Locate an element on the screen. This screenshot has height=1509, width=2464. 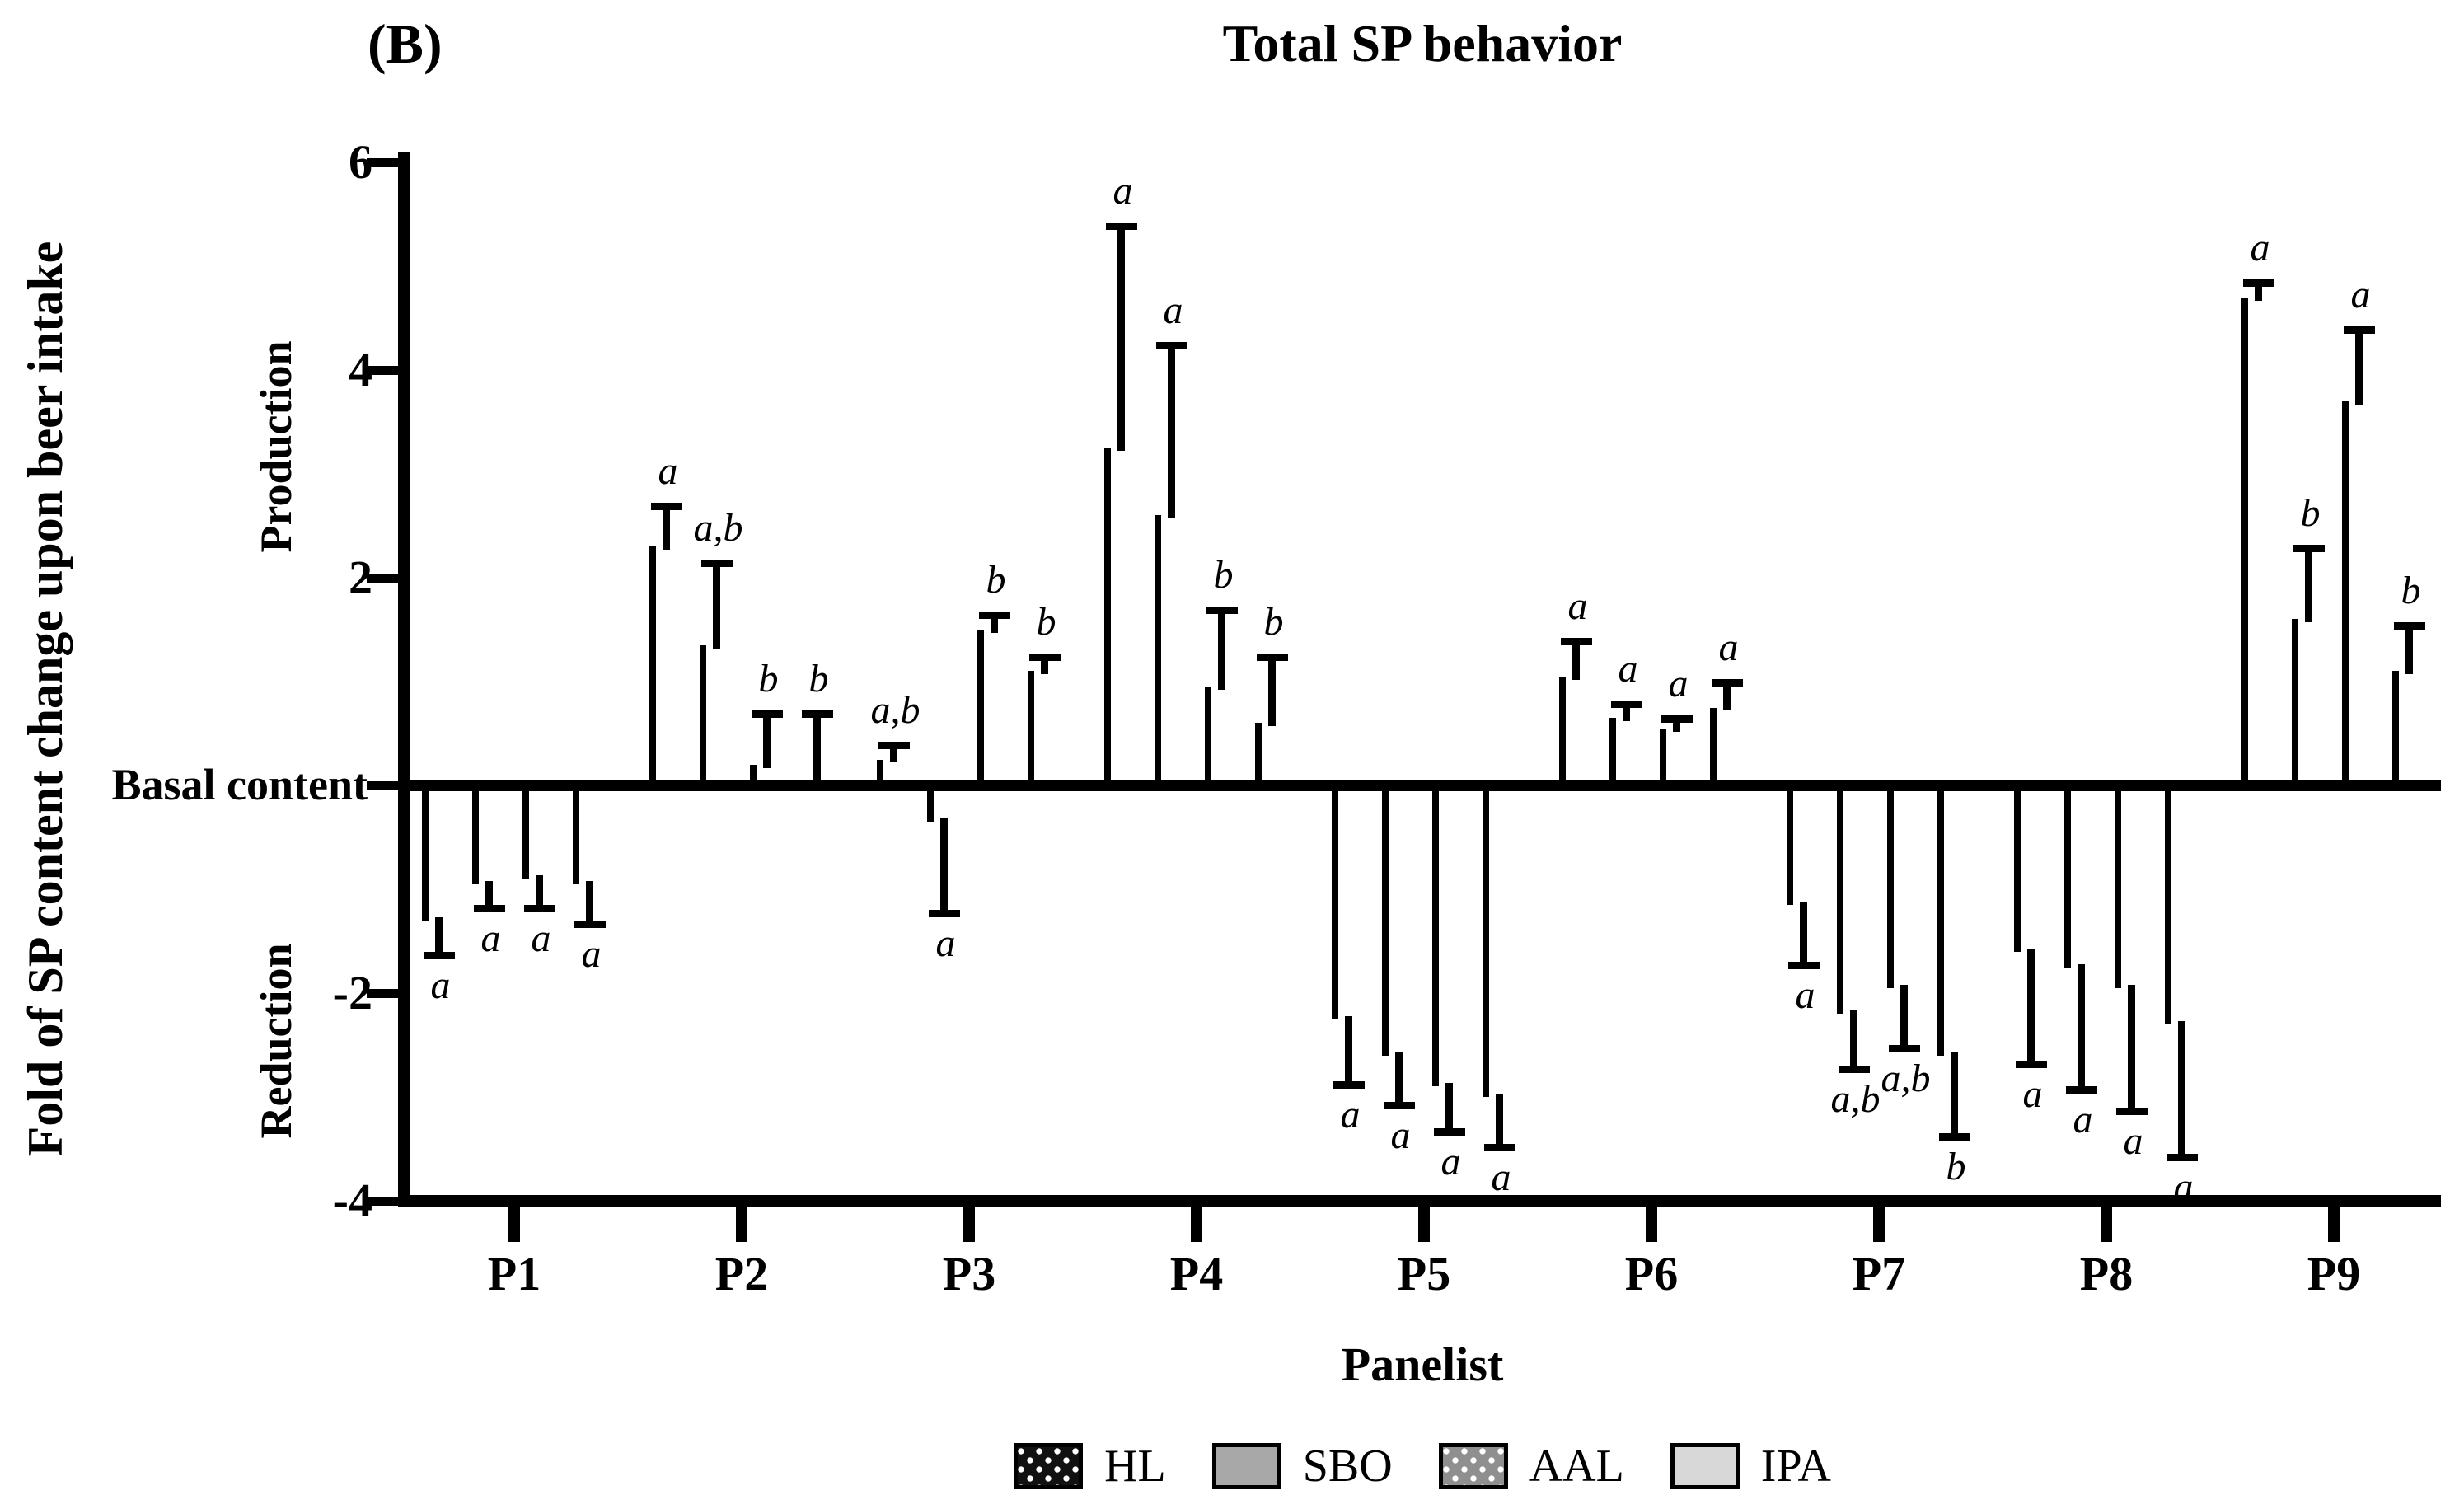
x-tick-P2 is located at coordinates (742, 1224).